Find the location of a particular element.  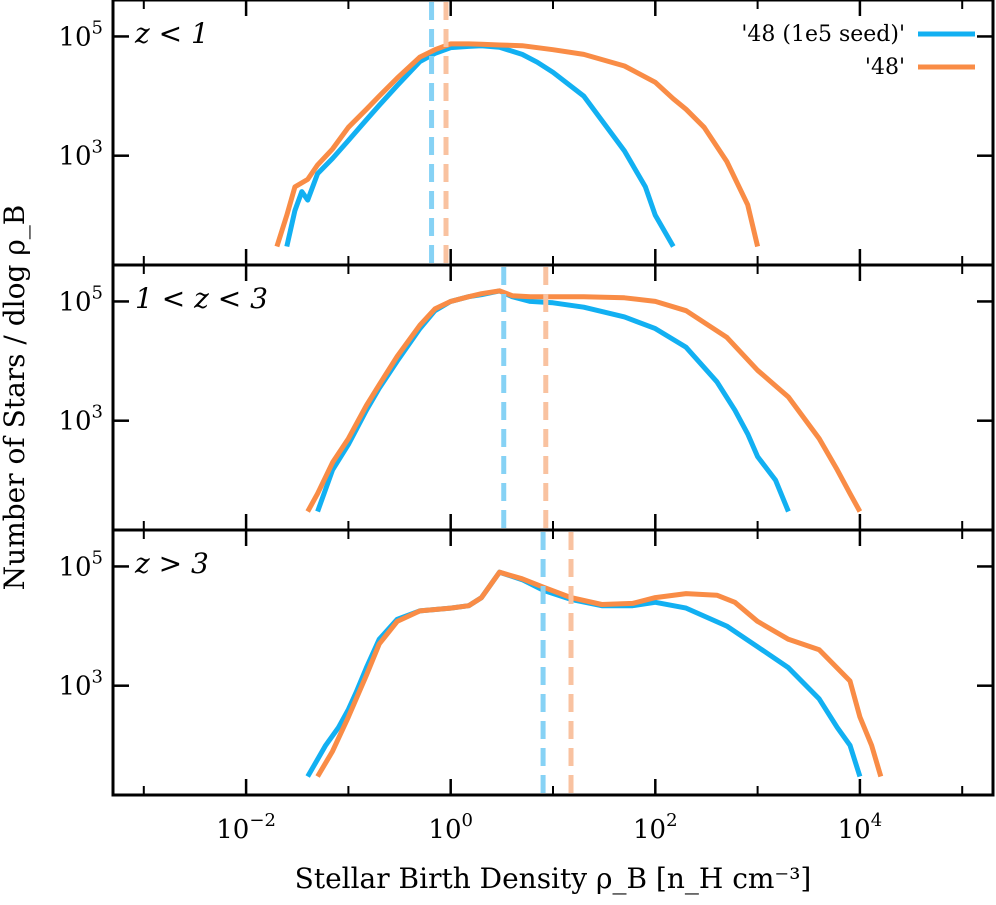

panel-label: z > 3 is located at coordinates (171, 563).